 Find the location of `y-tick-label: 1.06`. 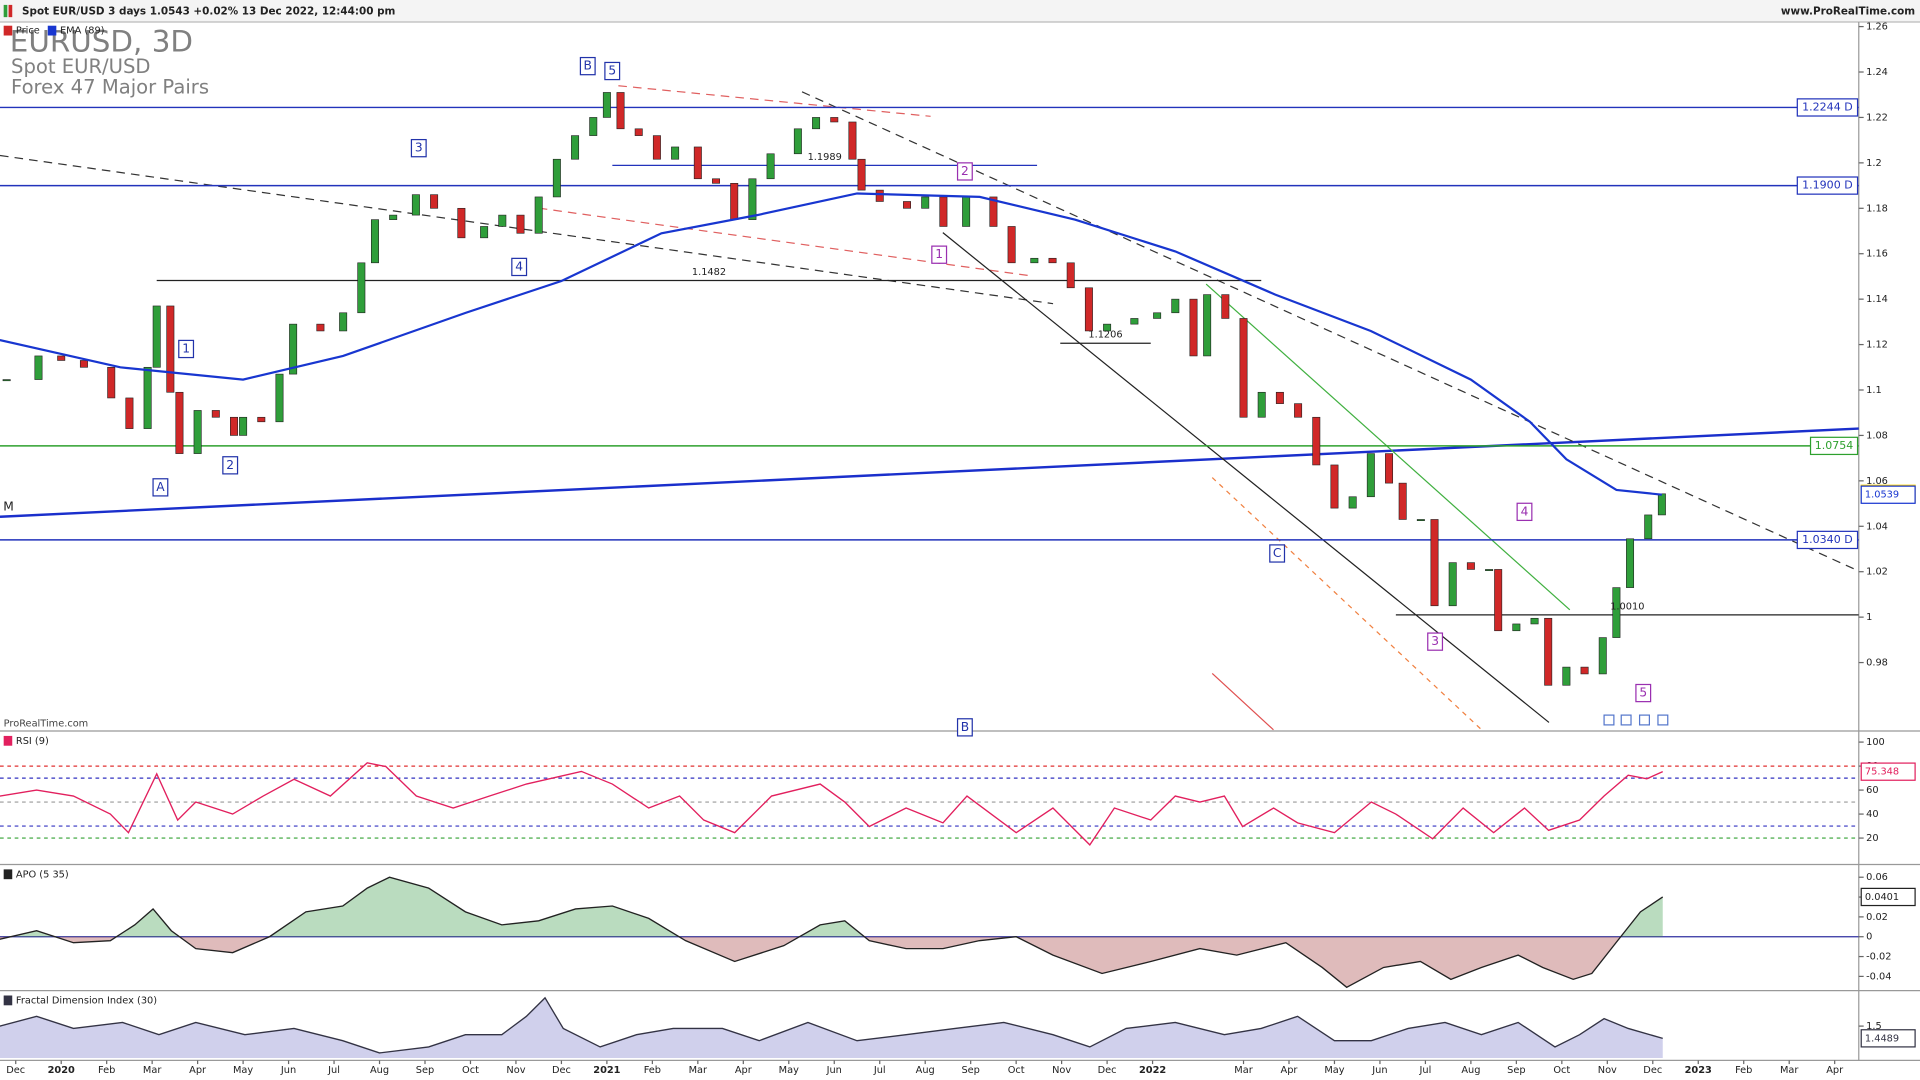

y-tick-label: 1.06 is located at coordinates (1877, 481).